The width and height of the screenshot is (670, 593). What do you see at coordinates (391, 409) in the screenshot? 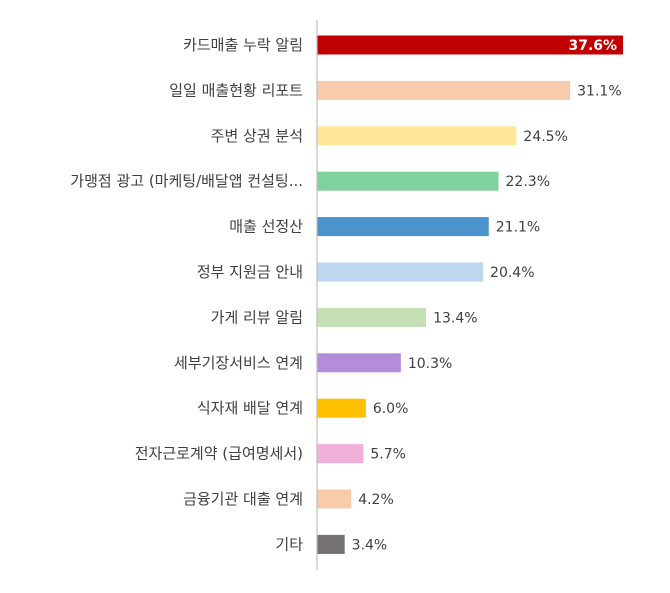
I see `value-label: 6.0%` at bounding box center [391, 409].